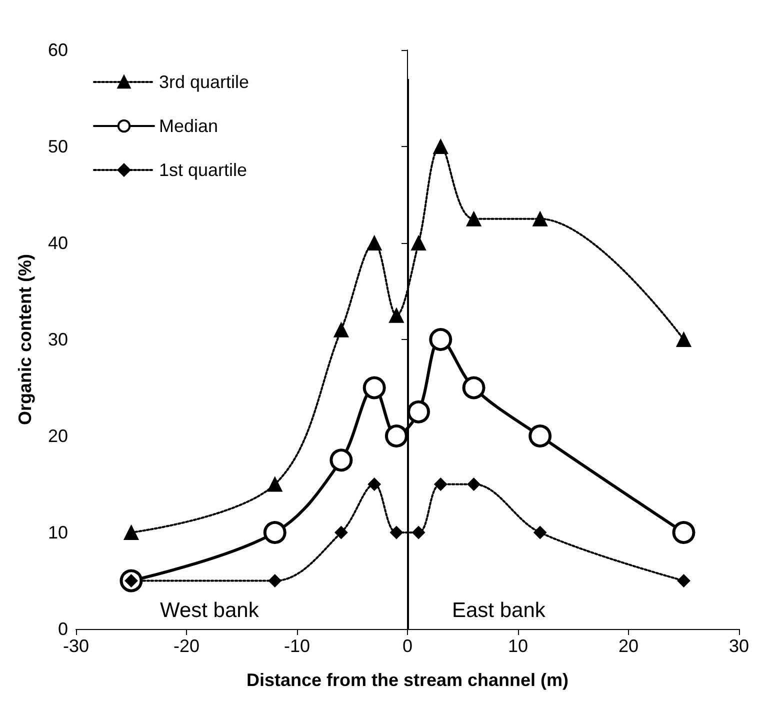  Describe the element at coordinates (58, 146) in the screenshot. I see `y-tick-label: 50` at that location.